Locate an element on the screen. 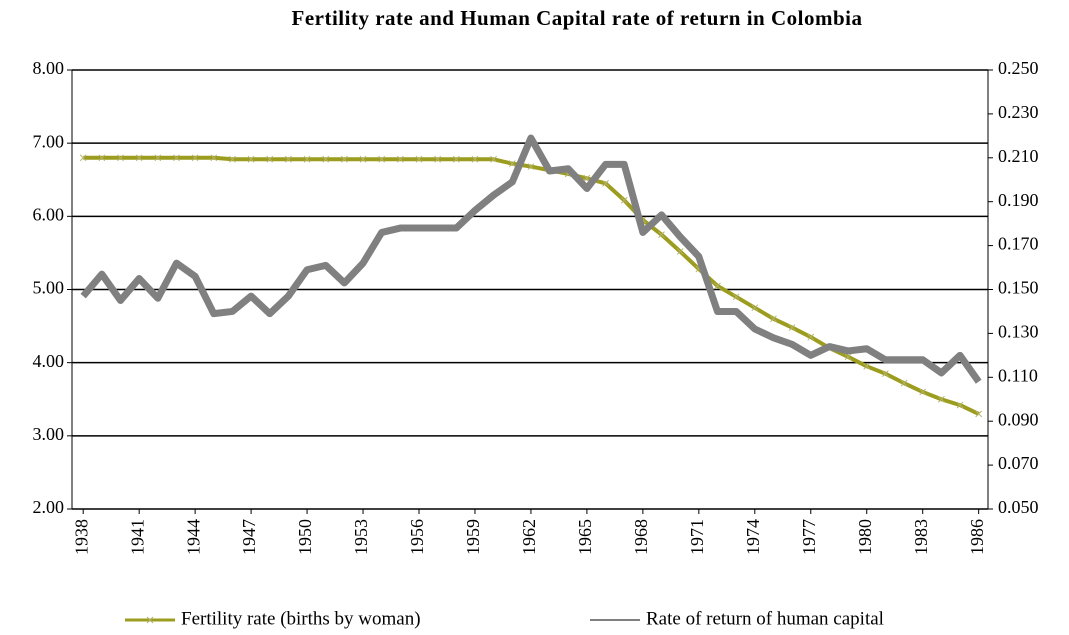 The height and width of the screenshot is (635, 1069). y2-tick-label: 0.070 is located at coordinates (1018, 463).